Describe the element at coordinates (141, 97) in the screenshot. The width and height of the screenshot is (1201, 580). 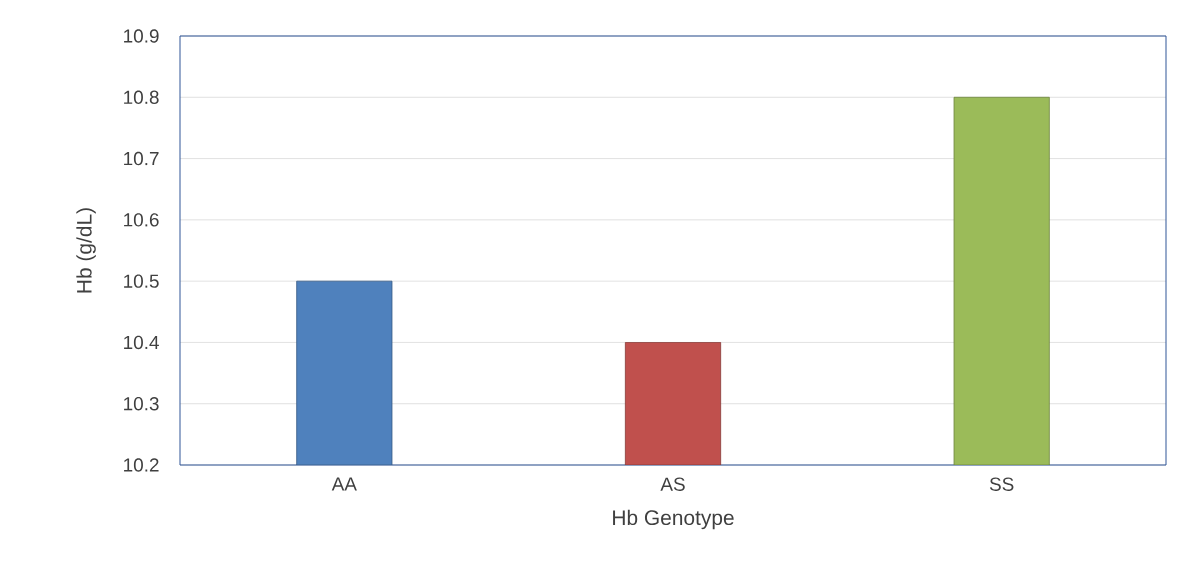
I see `y-tick-label: 10.8` at that location.